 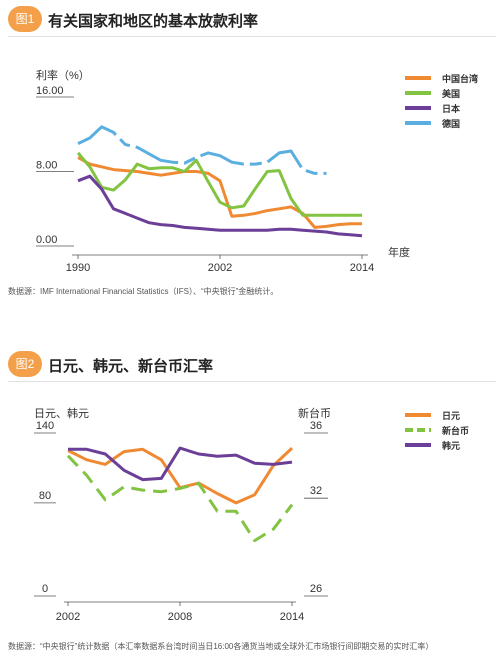 What do you see at coordinates (451, 123) in the screenshot?
I see `legend-label: 德国` at bounding box center [451, 123].